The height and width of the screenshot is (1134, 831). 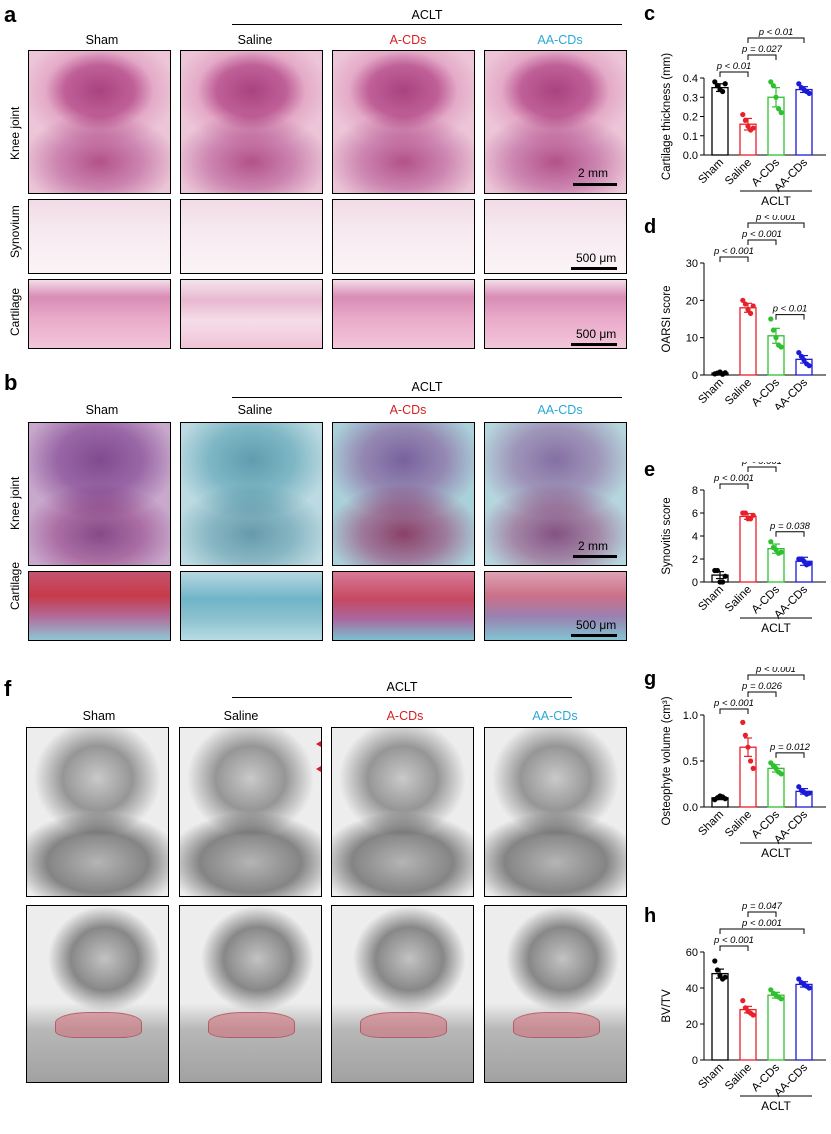 What do you see at coordinates (15, 311) in the screenshot?
I see `panel-a-row-cartilage: Cartilage` at bounding box center [15, 311].